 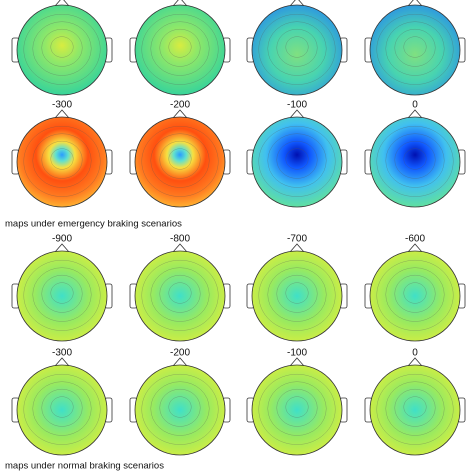 What do you see at coordinates (84, 466) in the screenshot?
I see `caption: maps under normal braking scenarios` at bounding box center [84, 466].